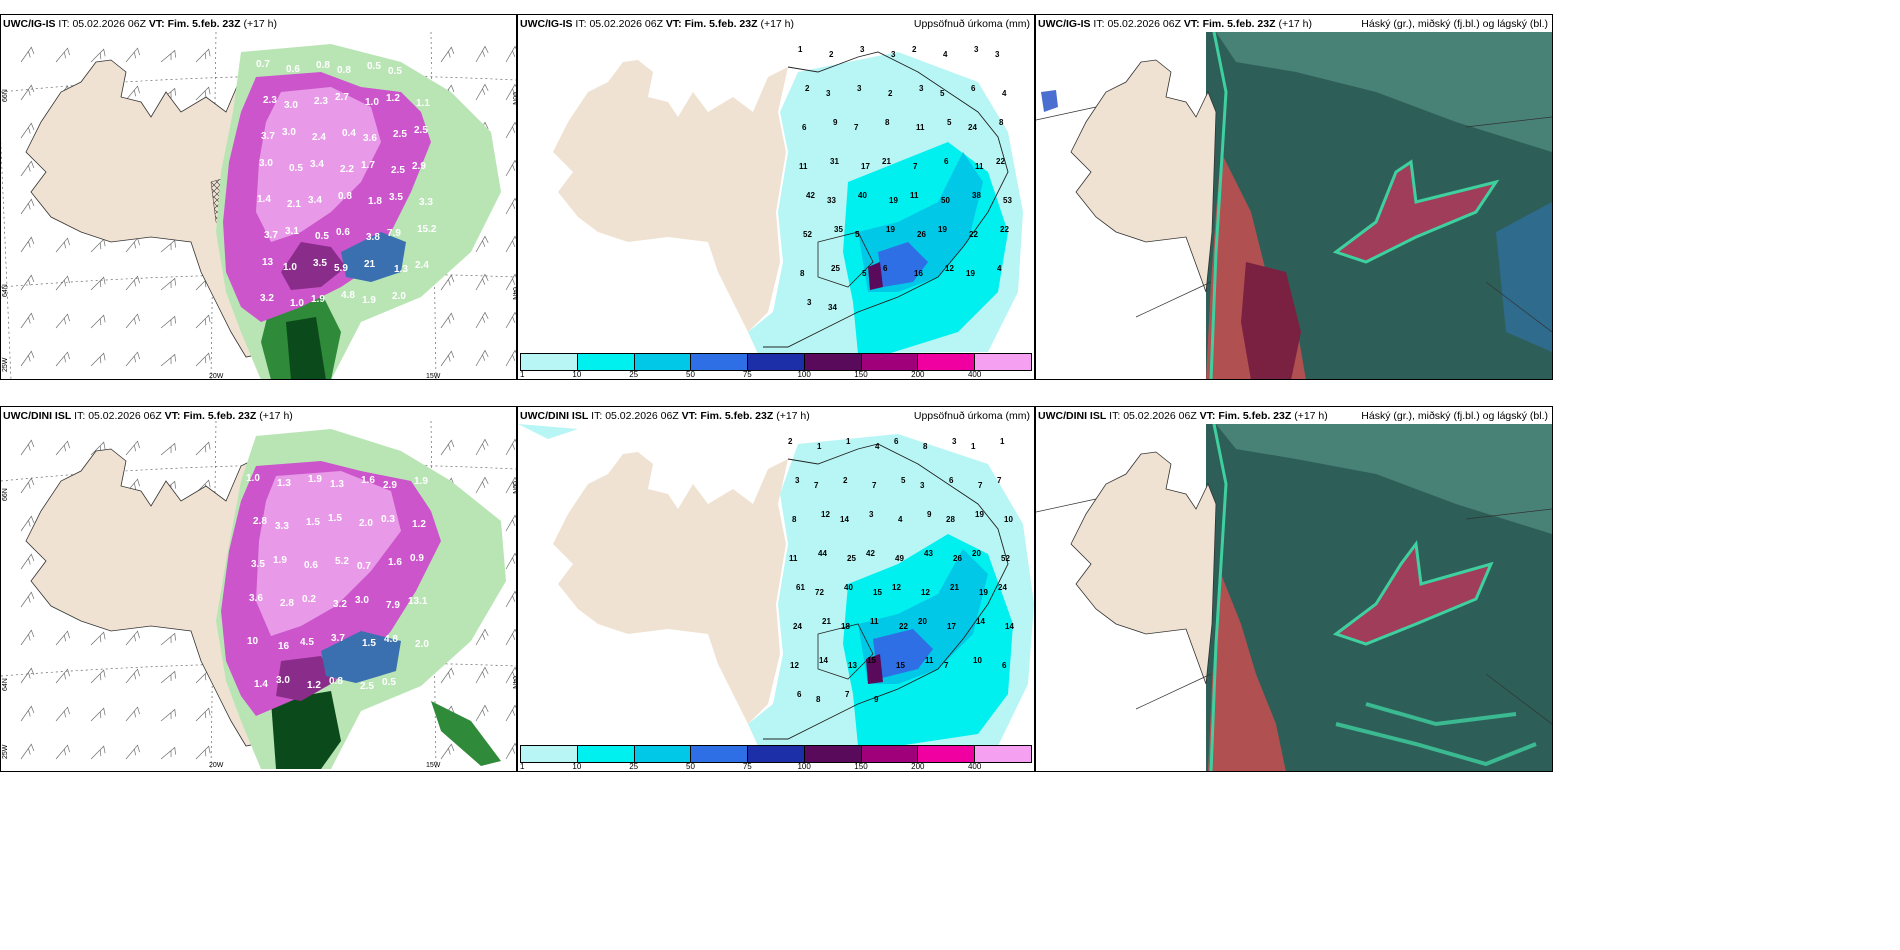 The image size is (1900, 950). What do you see at coordinates (253, 478) in the screenshot?
I see `map-value-label: 1.0` at bounding box center [253, 478].